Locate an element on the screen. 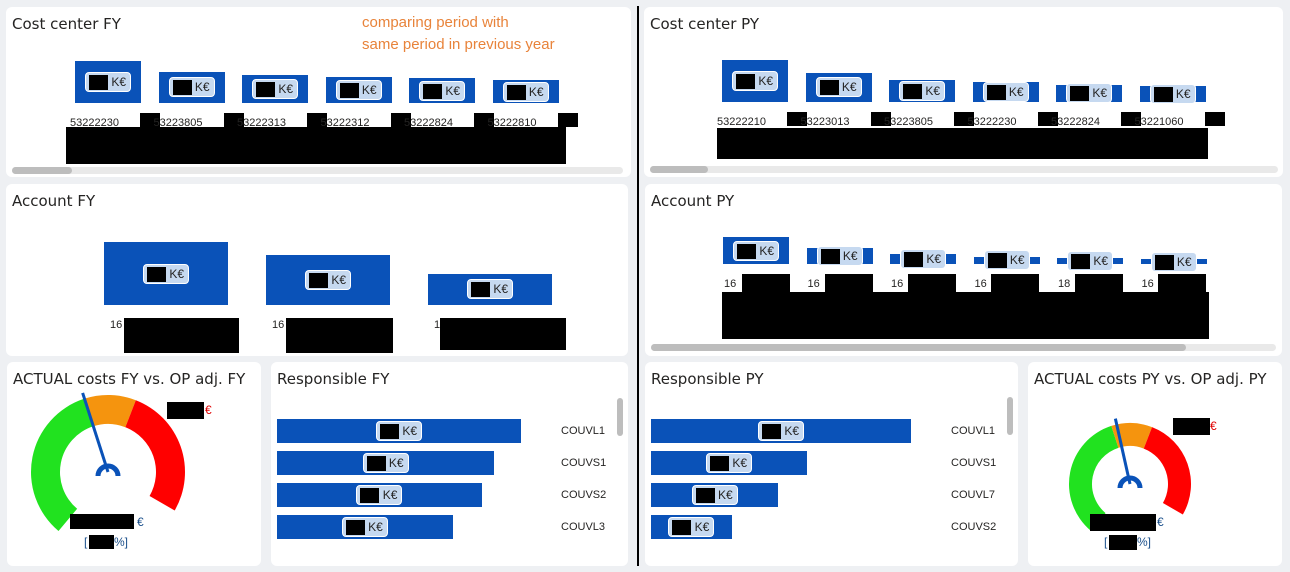 The image size is (1290, 572). column-label: 18 is located at coordinates (1064, 284).